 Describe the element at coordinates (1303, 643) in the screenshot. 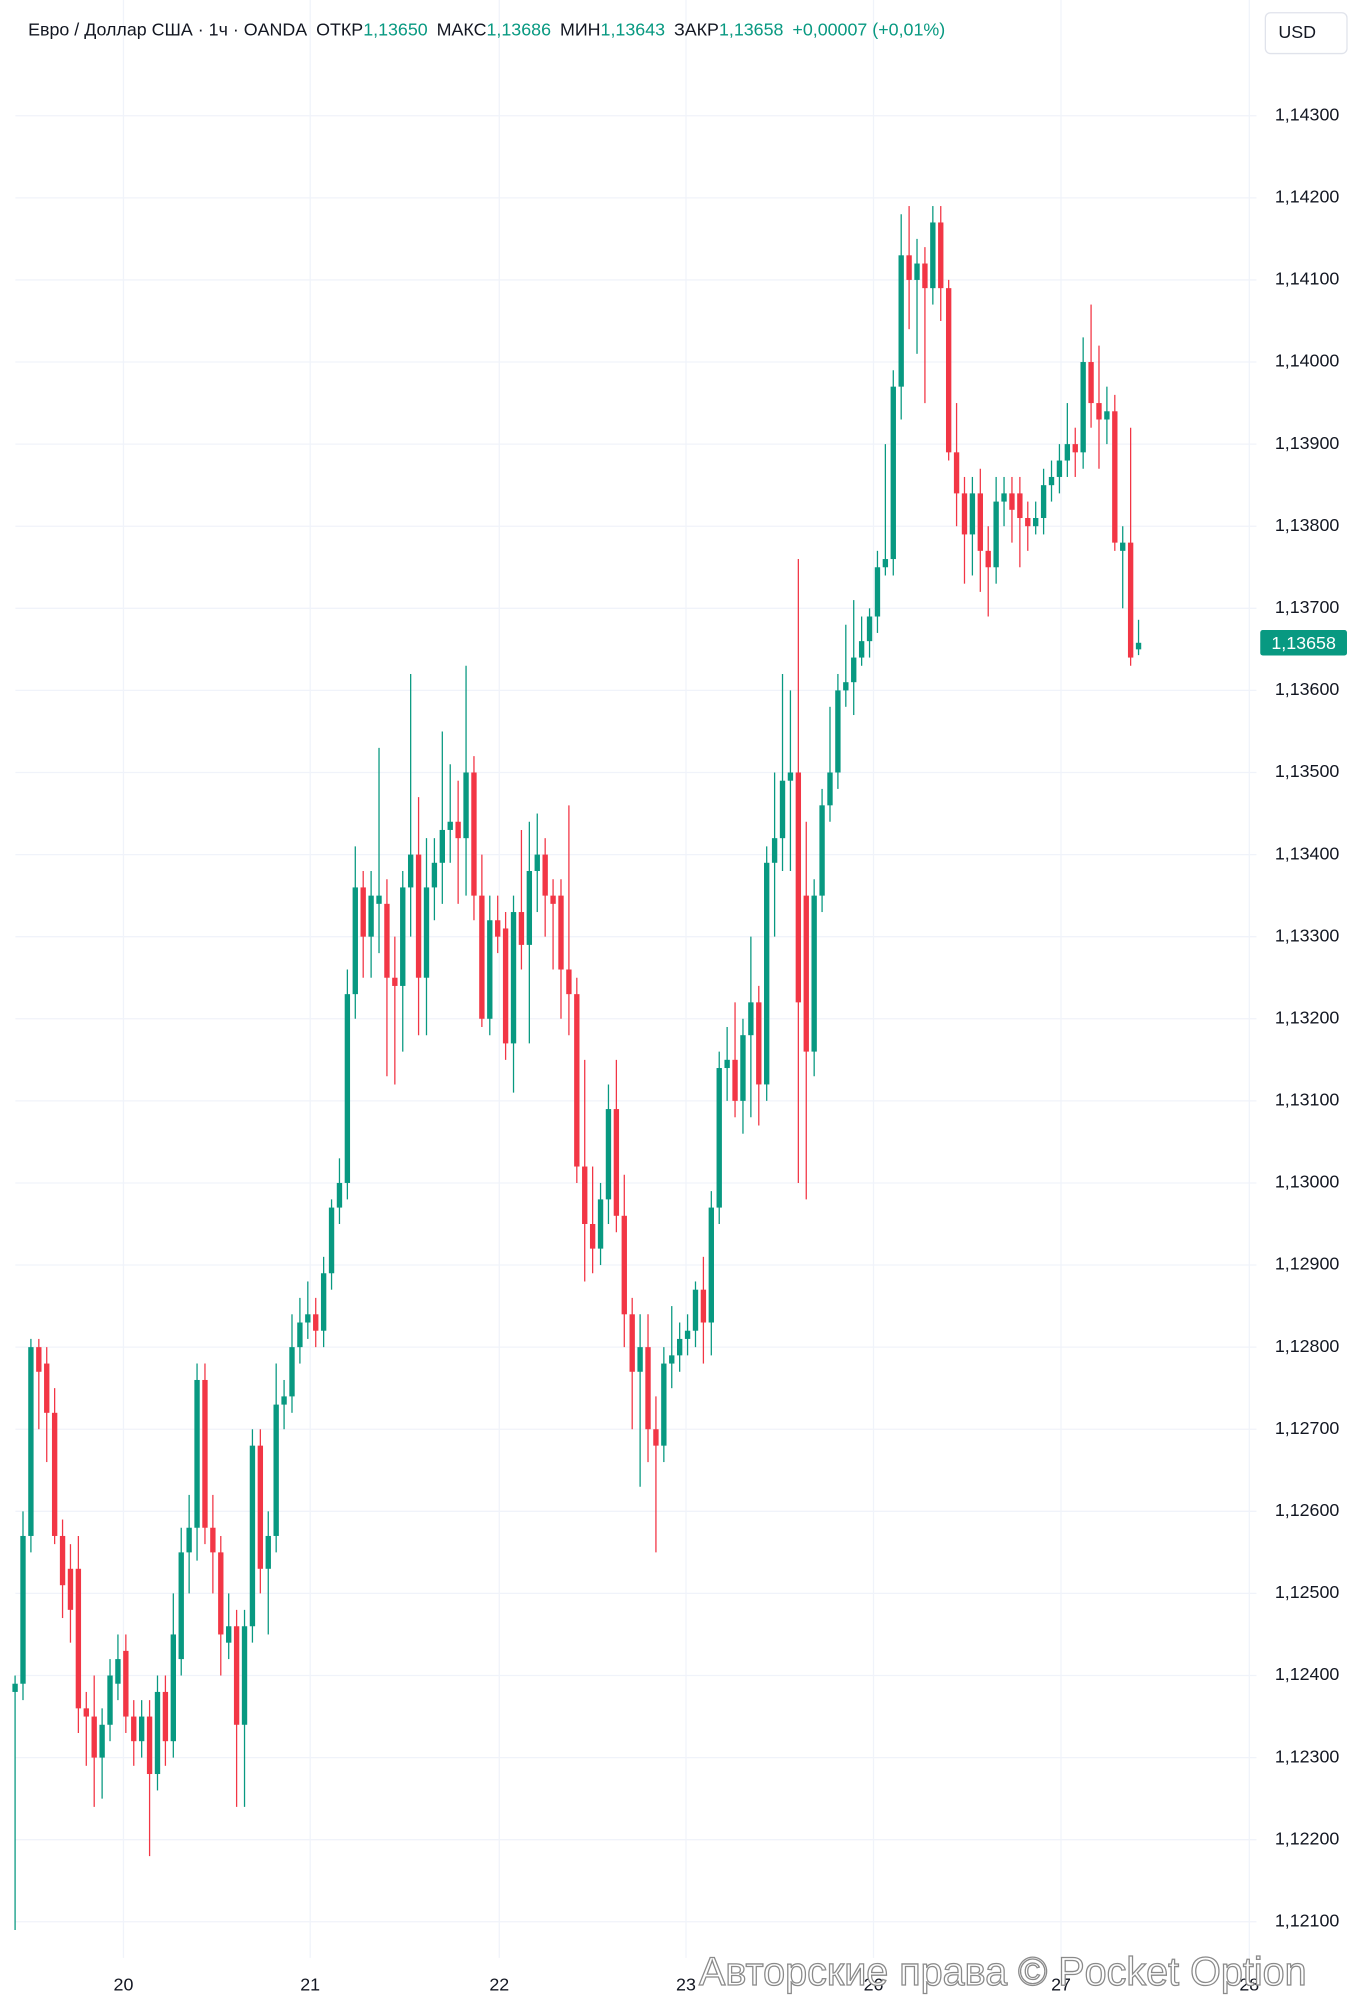

I see `last-price-tag` at that location.